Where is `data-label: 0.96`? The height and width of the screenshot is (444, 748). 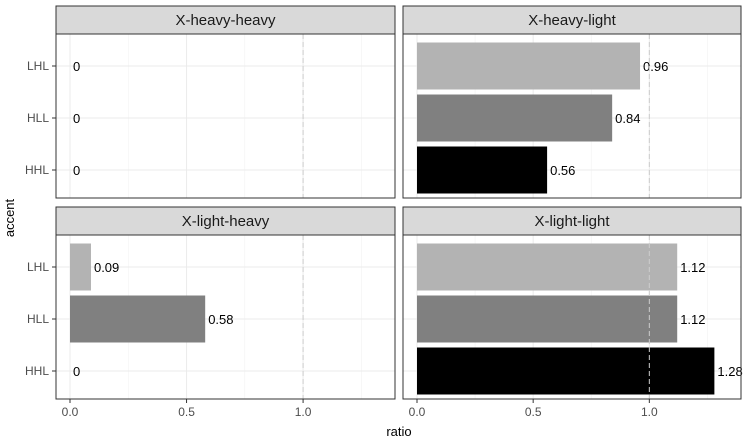 data-label: 0.96 is located at coordinates (655, 66).